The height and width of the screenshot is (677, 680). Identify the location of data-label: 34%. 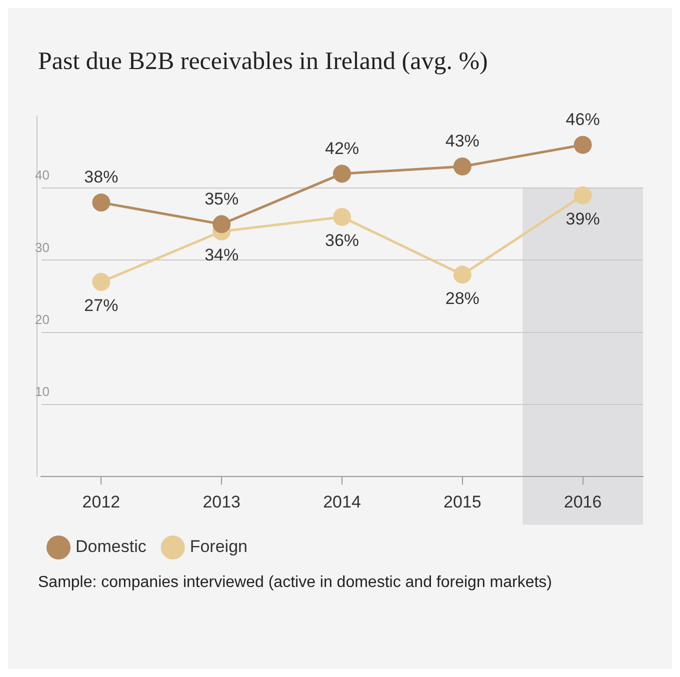
(221, 255).